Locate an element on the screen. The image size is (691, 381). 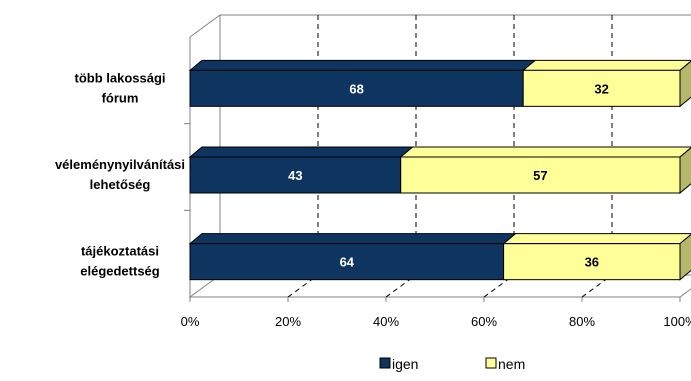
x-tick-label: 0% is located at coordinates (190, 321).